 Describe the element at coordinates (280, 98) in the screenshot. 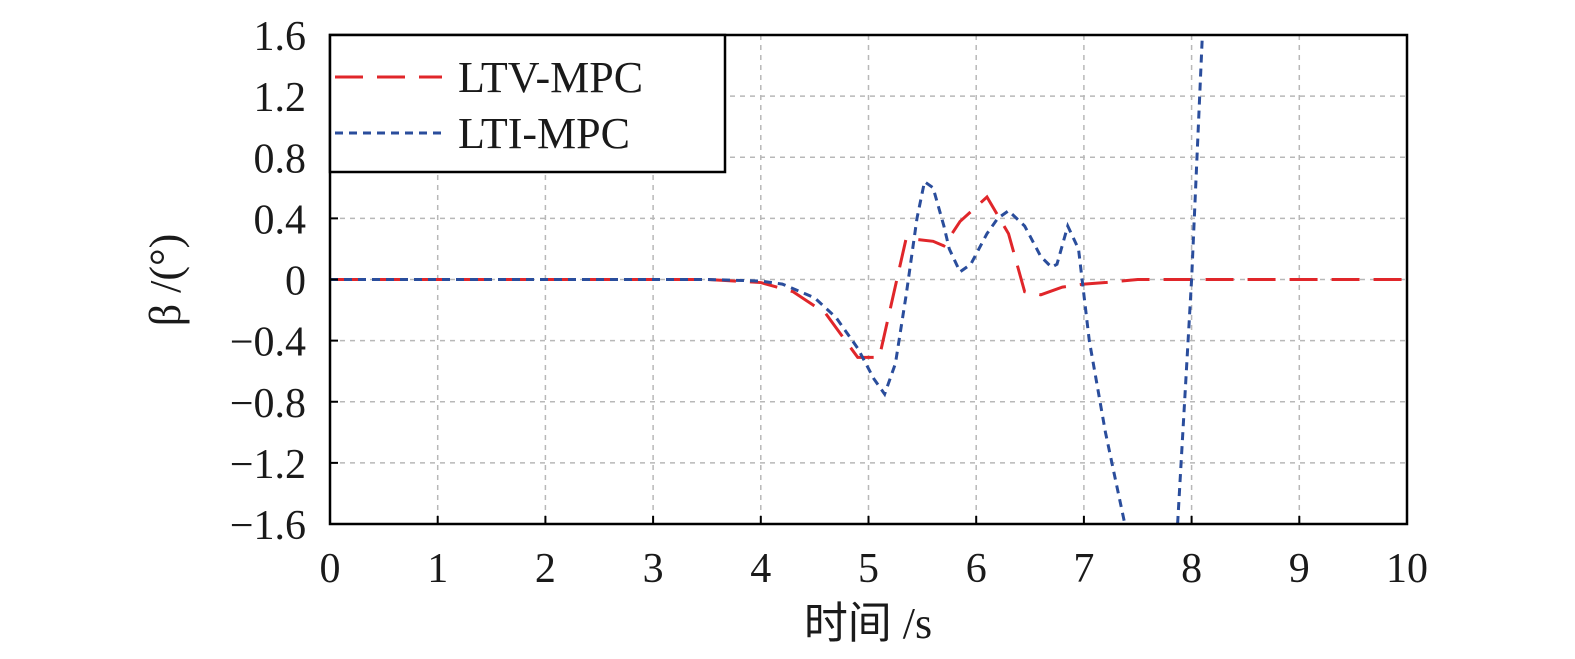

I see `y-tick-label: 1.2` at that location.